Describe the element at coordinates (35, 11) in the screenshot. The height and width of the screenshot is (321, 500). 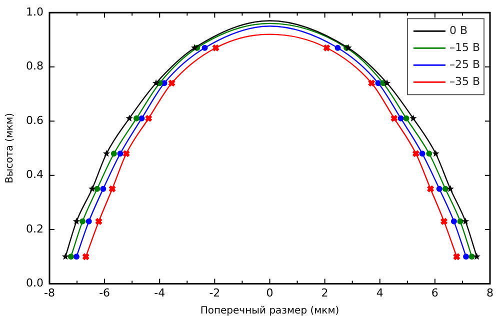
I see `y-tick-label: 1.0` at that location.